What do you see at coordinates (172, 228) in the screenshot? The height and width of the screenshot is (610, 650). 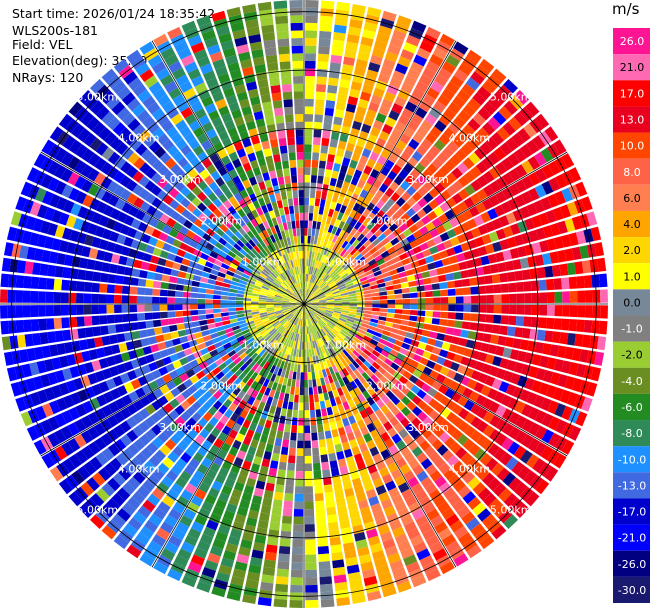 I see `azimuth-spoke` at bounding box center [172, 228].